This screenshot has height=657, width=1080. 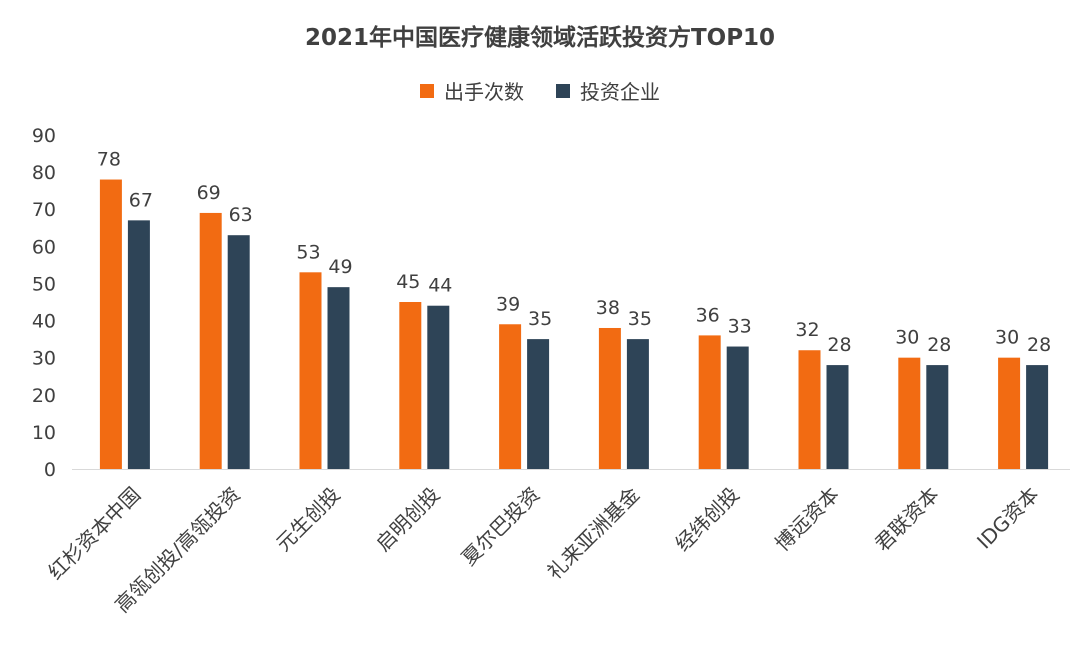 I want to click on x-tick-label: 君联资本, so click(x=907, y=519).